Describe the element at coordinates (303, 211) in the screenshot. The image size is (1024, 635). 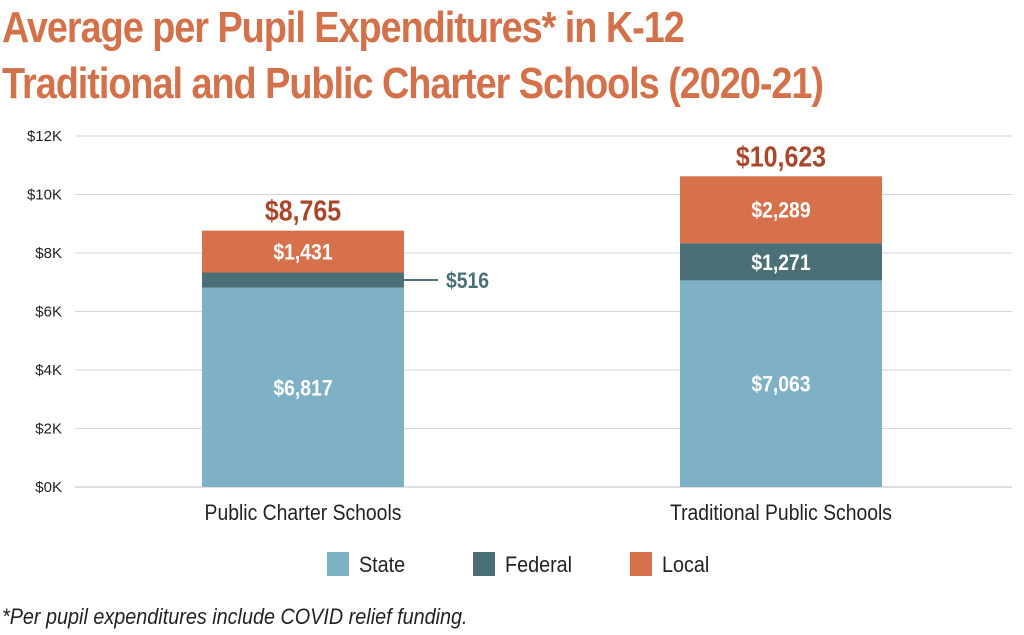
I see `total-value-label: $8,765` at that location.